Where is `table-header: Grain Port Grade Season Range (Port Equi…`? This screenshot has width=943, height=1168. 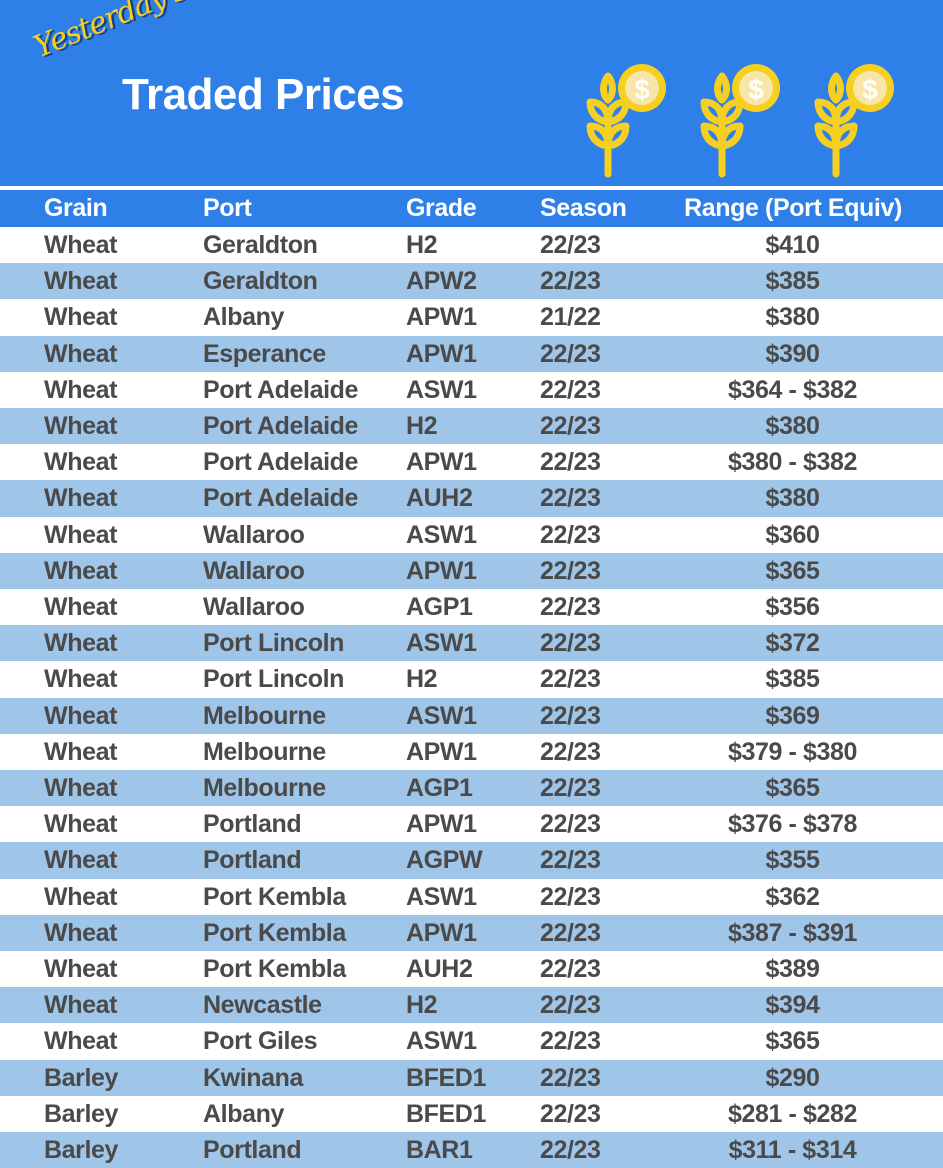 table-header: Grain Port Grade Season Range (Port Equi… is located at coordinates (471, 208).